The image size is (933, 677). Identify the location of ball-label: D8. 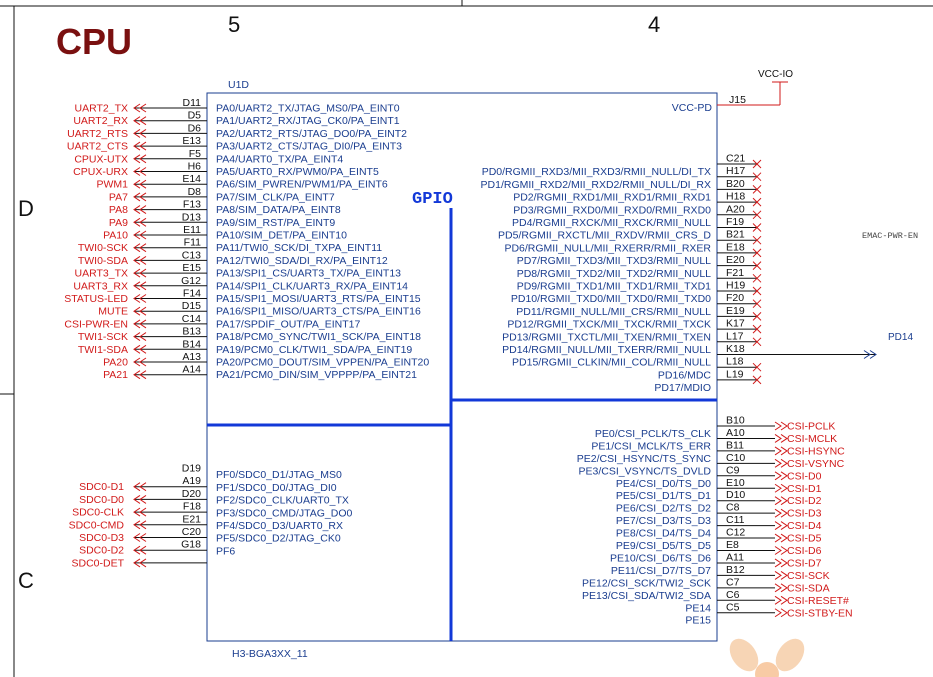
(195, 192).